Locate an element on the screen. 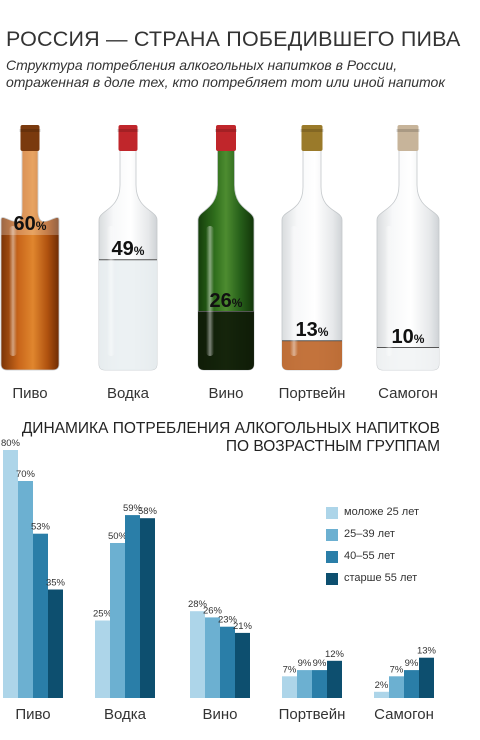  bar-value-label: 12% is located at coordinates (335, 654).